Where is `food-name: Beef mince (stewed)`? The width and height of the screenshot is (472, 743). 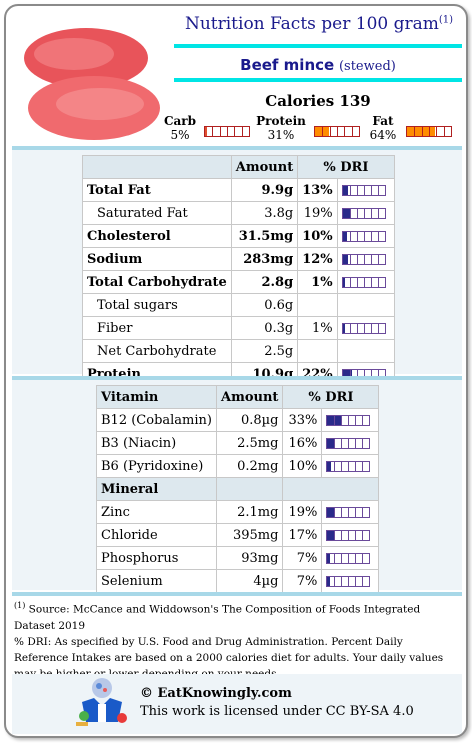
food-name: Beef mince (stewed) is located at coordinates (318, 65).